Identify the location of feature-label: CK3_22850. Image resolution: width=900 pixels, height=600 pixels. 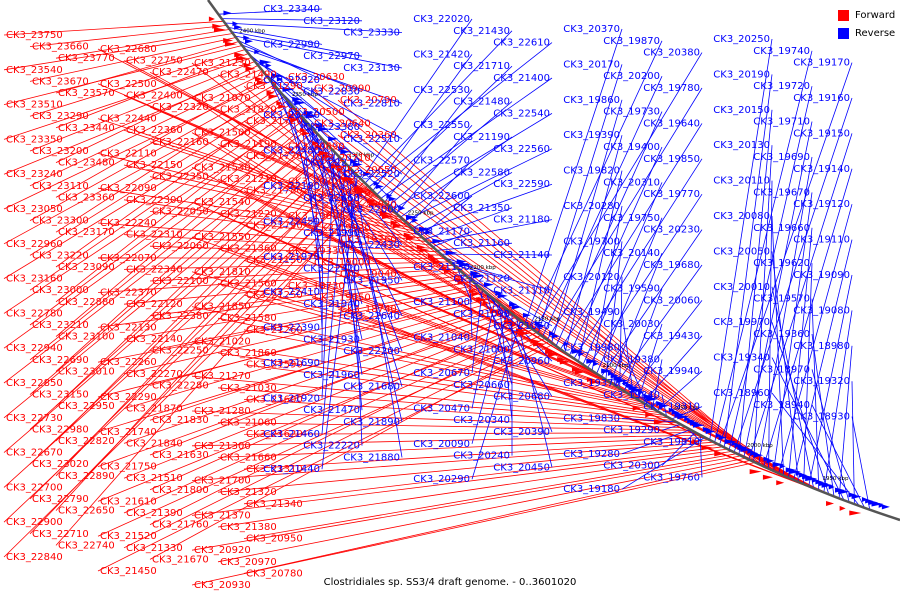
(34, 383).